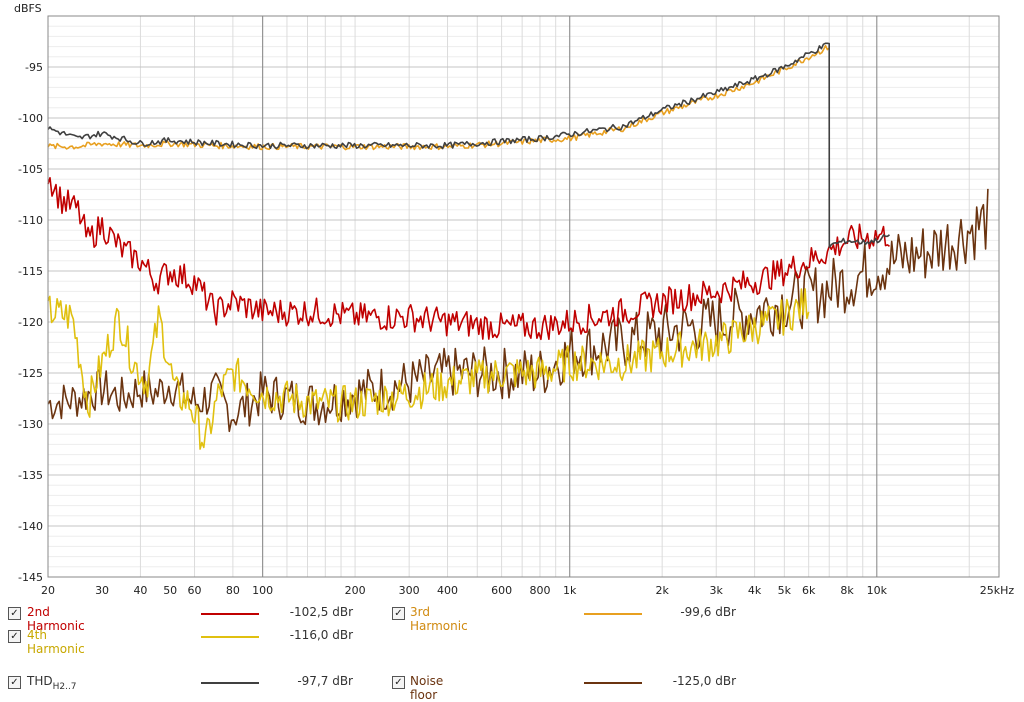 Image resolution: width=1024 pixels, height=702 pixels. What do you see at coordinates (708, 612) in the screenshot?
I see `legend-value: -99,6 dBr` at bounding box center [708, 612].